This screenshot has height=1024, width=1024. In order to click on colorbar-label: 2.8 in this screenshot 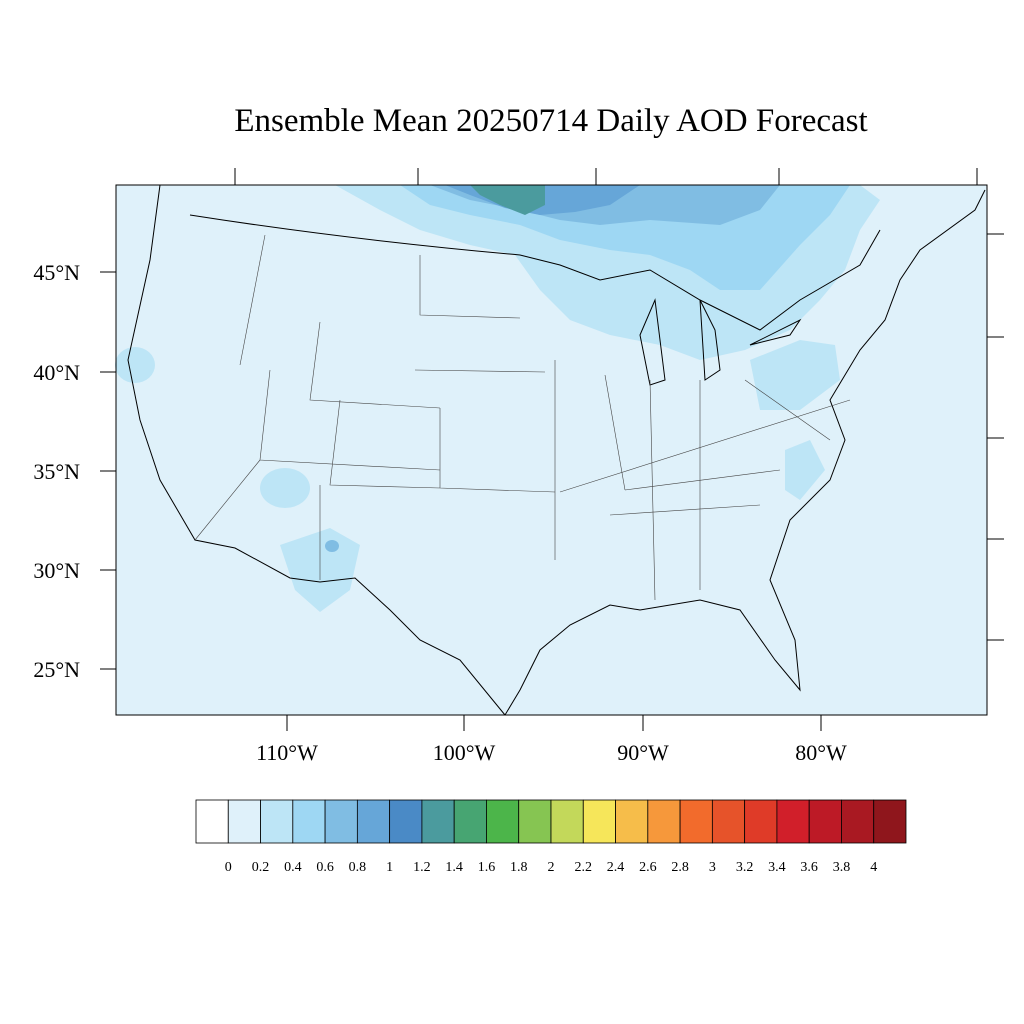, I will do `click(680, 867)`.